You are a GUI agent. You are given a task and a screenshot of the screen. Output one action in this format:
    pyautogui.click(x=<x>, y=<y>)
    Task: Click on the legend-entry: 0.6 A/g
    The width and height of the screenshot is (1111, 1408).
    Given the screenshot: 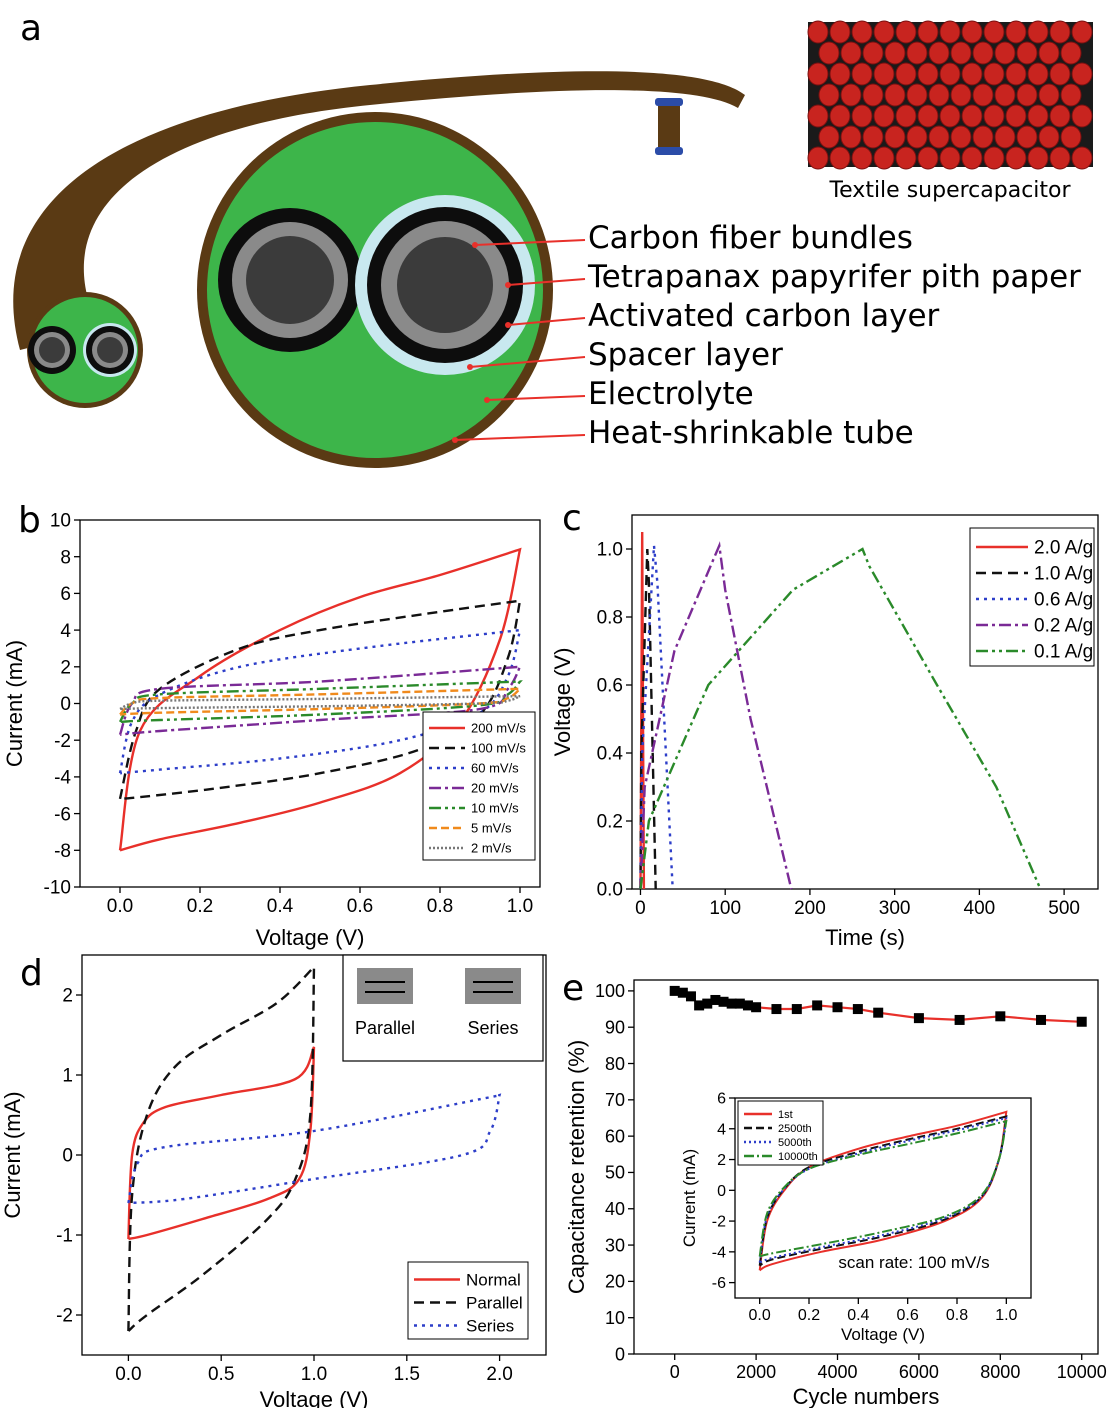 What is the action you would take?
    pyautogui.click(x=1063, y=600)
    